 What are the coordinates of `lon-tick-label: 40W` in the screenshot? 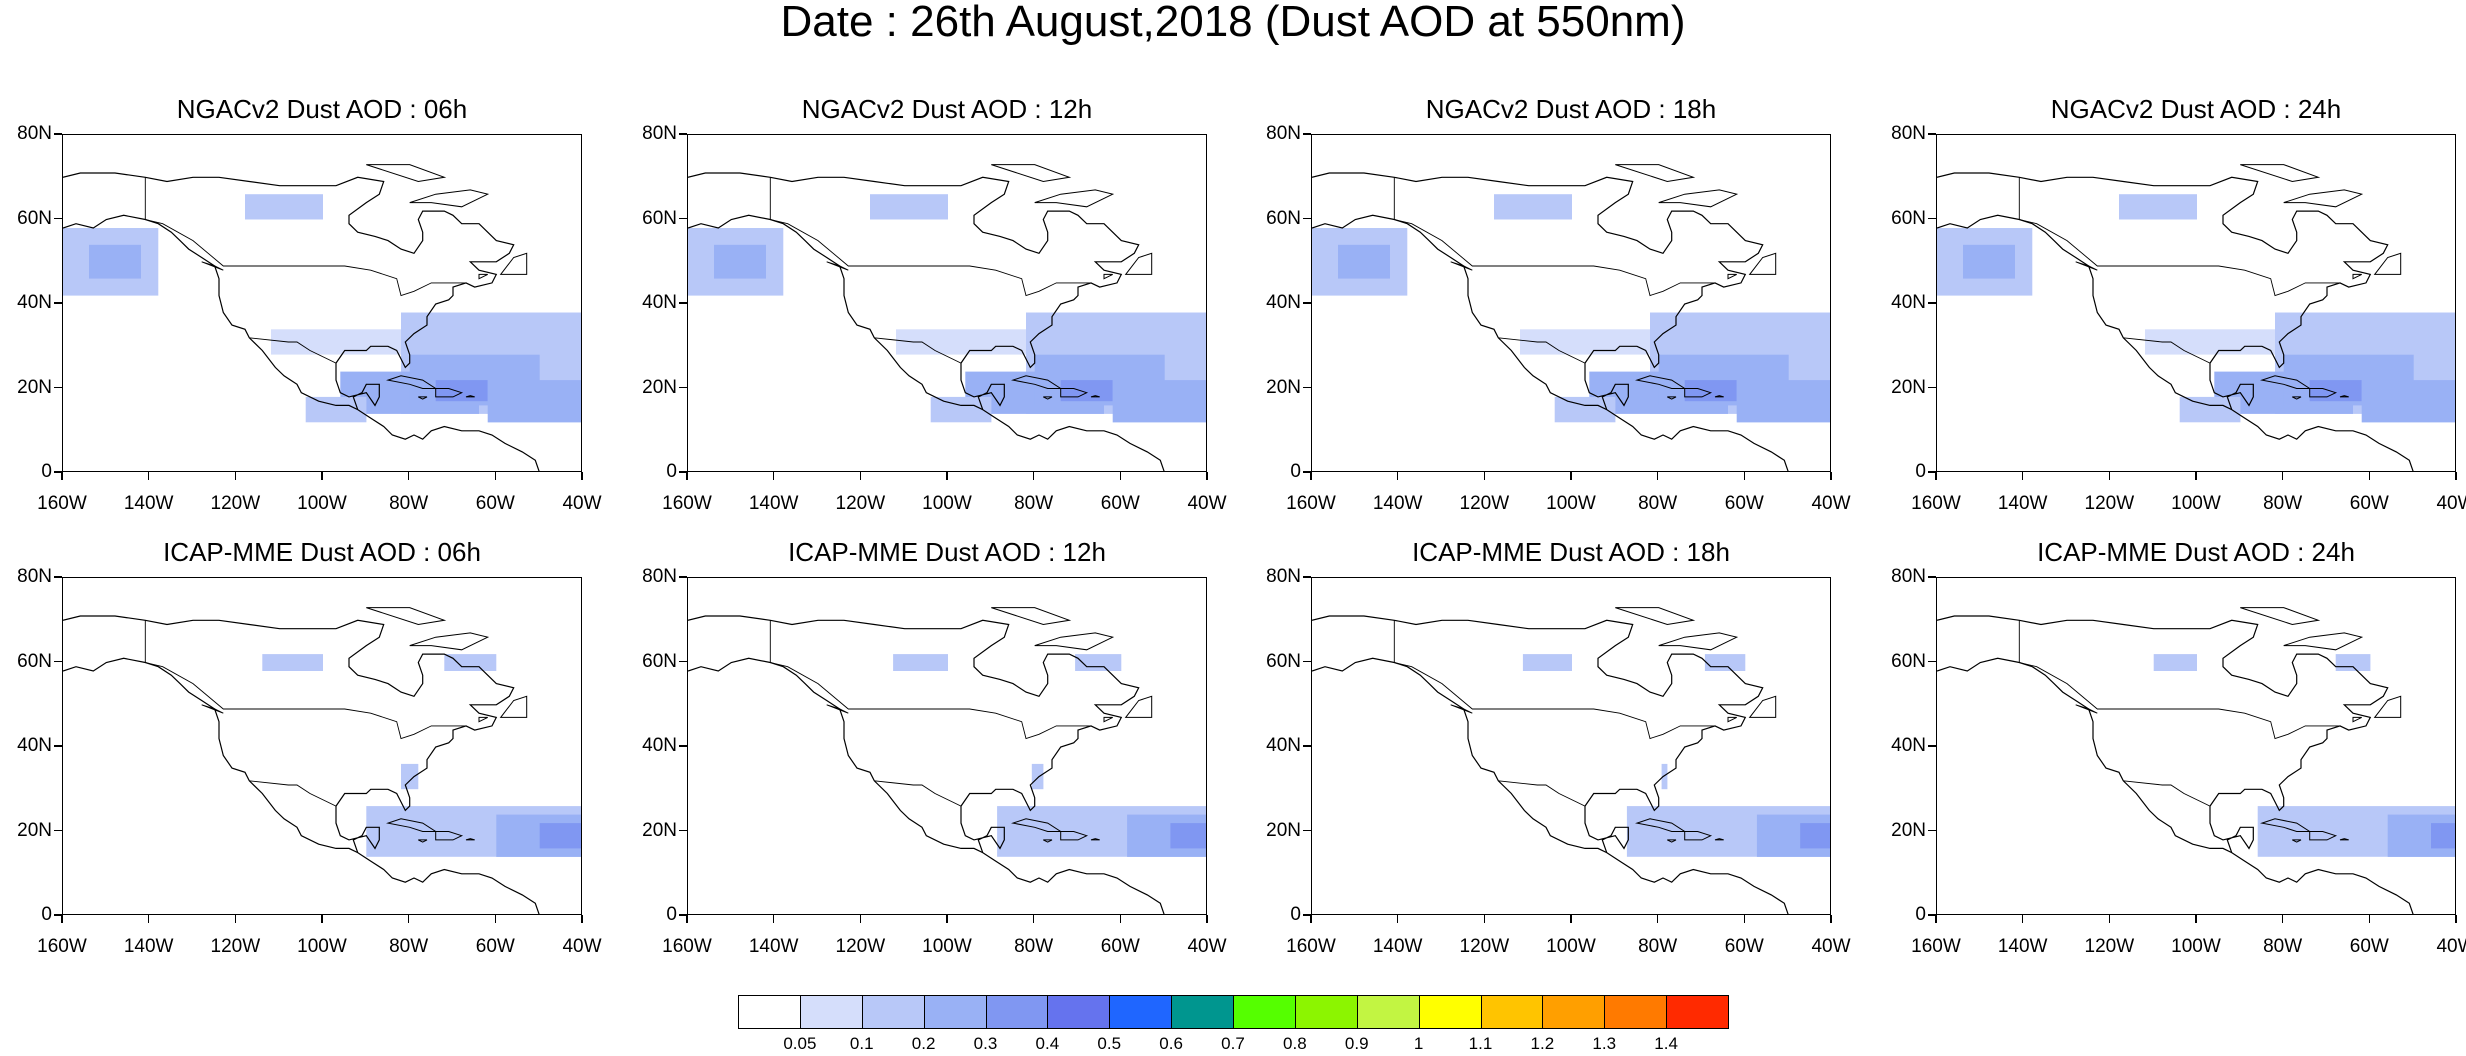 It's located at (2451, 503).